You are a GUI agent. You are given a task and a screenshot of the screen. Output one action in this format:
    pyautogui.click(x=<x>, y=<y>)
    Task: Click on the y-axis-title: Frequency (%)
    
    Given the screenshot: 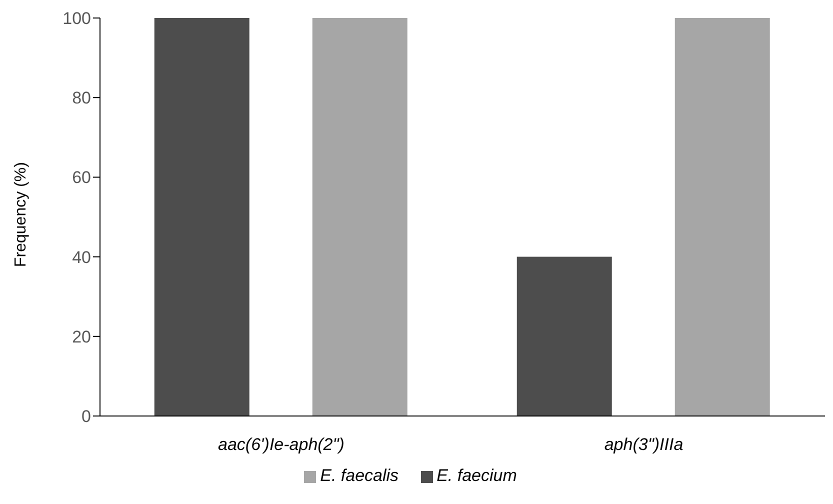 What is the action you would take?
    pyautogui.click(x=21, y=214)
    